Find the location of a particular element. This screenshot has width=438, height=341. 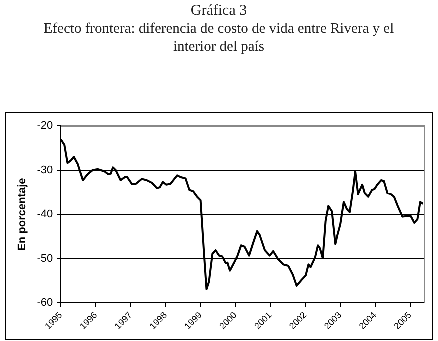

y-tick-label: -40 is located at coordinates (45, 214).